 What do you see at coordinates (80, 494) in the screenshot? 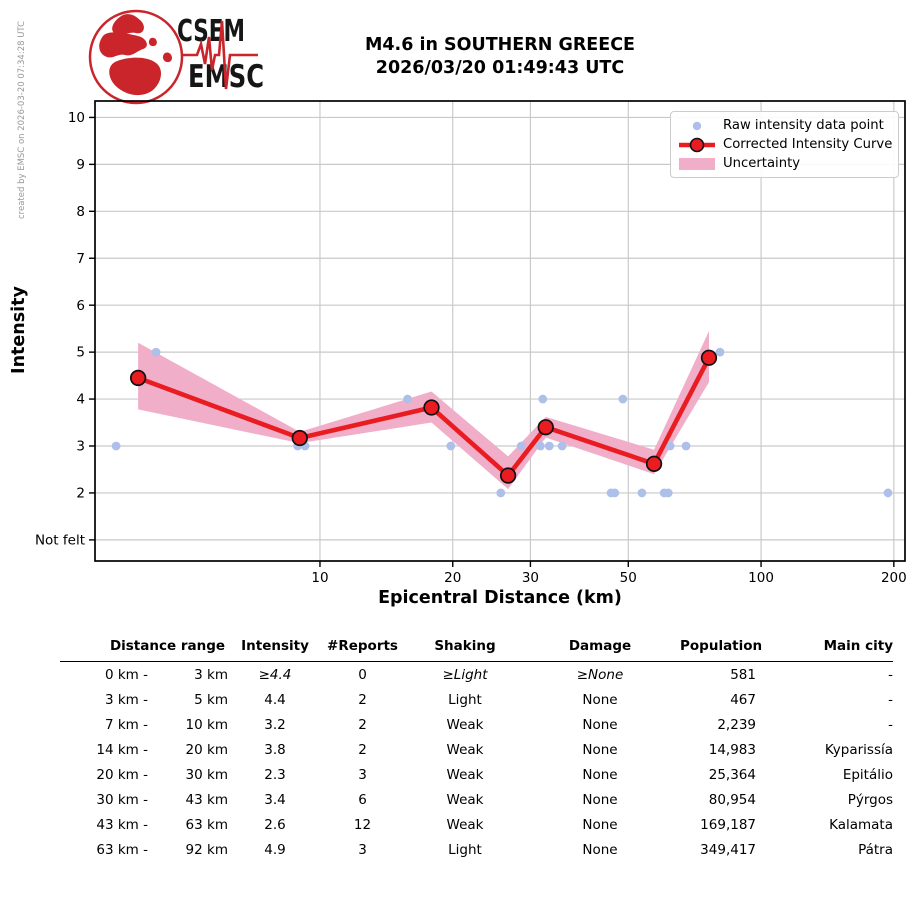
I see `y-tick-label: 2` at bounding box center [80, 494].